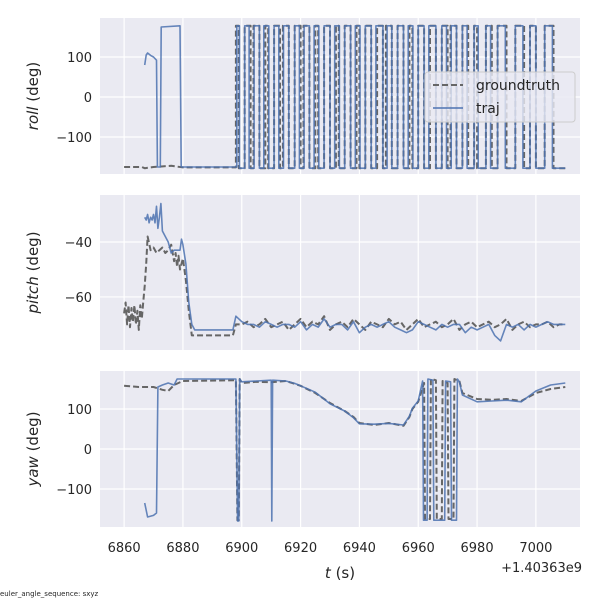 This screenshot has width=600, height=600. Describe the element at coordinates (488, 109) in the screenshot. I see `legend-traj-label: traj` at that location.